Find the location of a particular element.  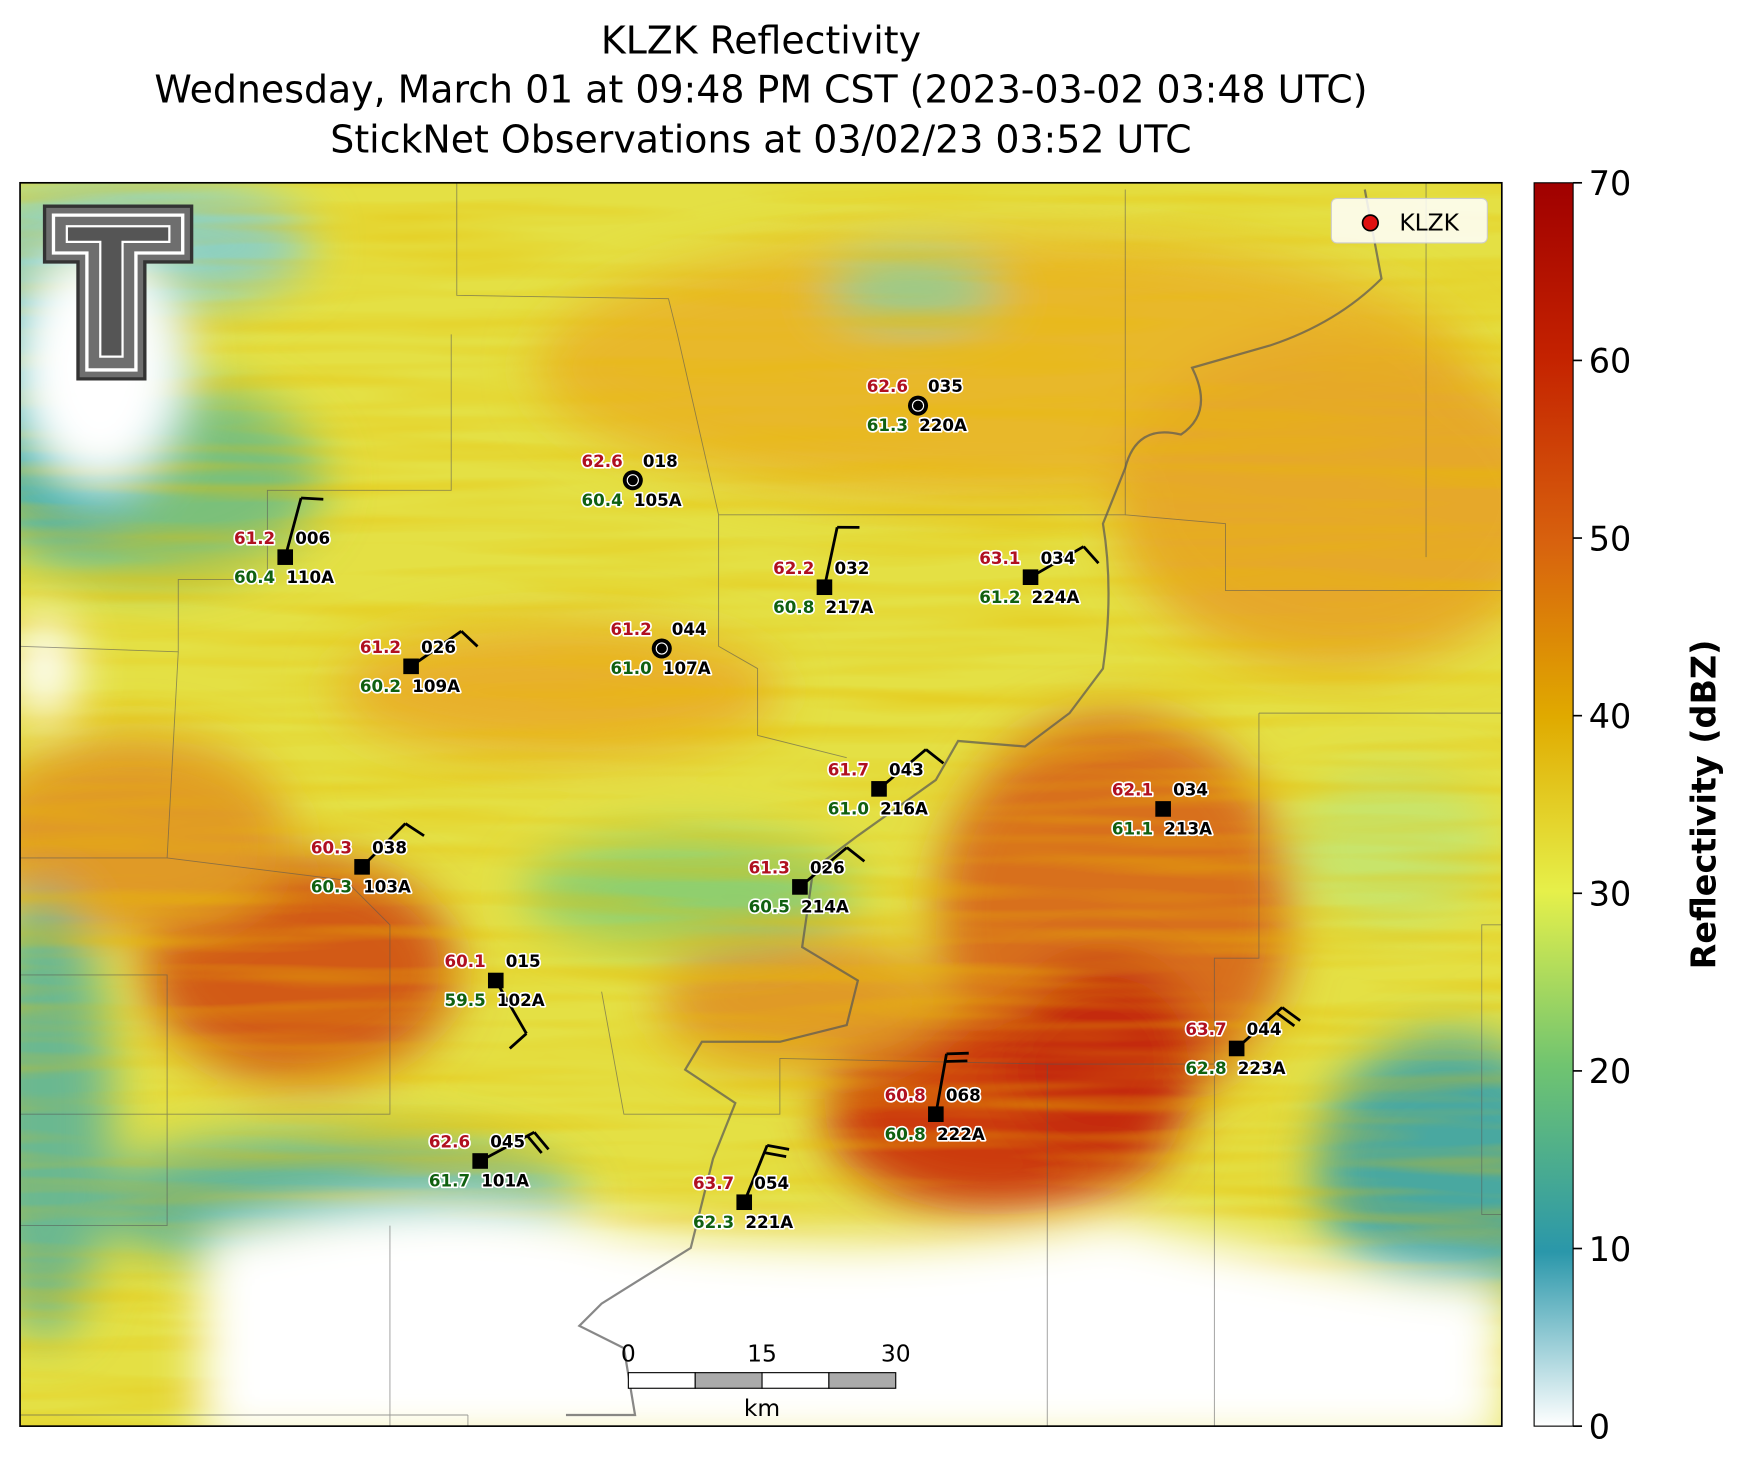

dewpoint: 62.8 is located at coordinates (1205, 1068).